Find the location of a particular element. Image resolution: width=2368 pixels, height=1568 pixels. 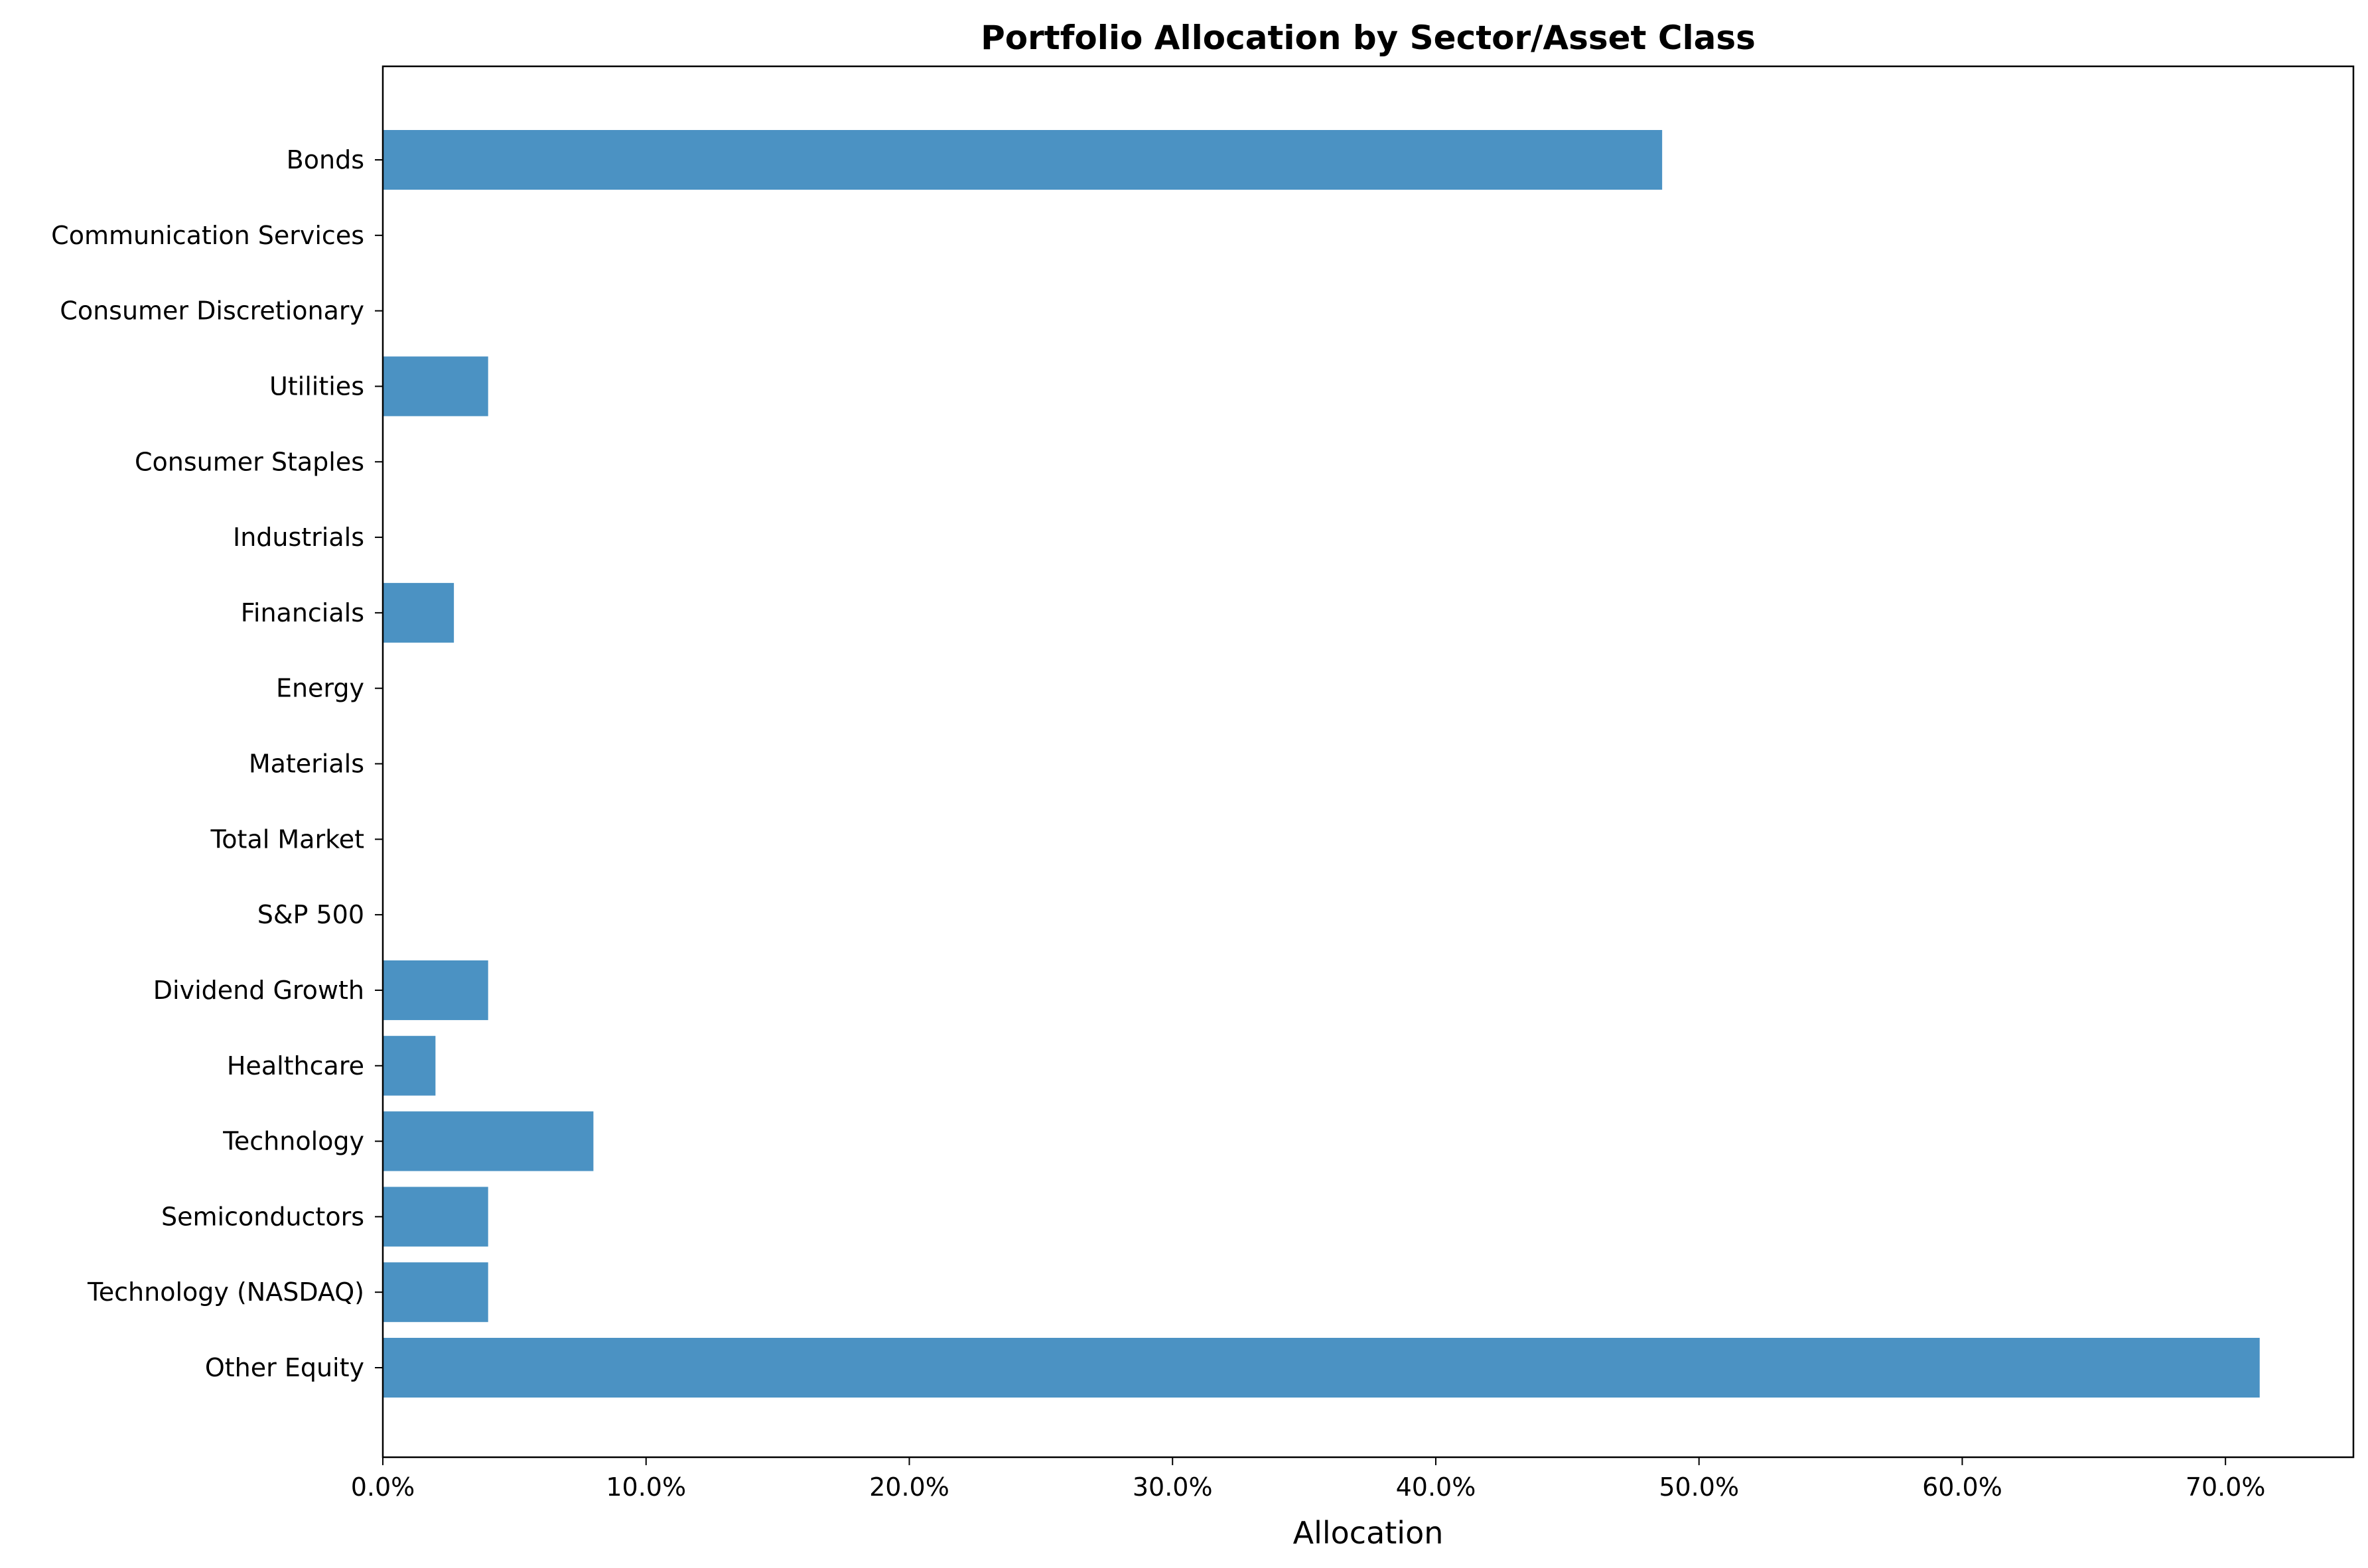

y-tick-label: Technology is located at coordinates (293, 1141).